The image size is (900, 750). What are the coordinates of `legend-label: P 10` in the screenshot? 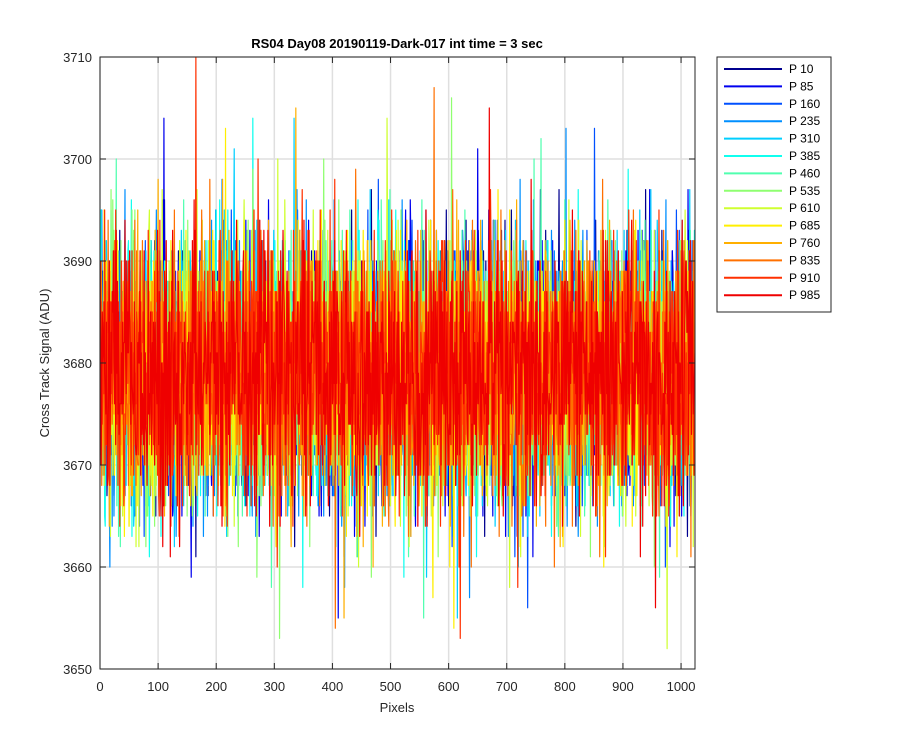 It's located at (801, 69).